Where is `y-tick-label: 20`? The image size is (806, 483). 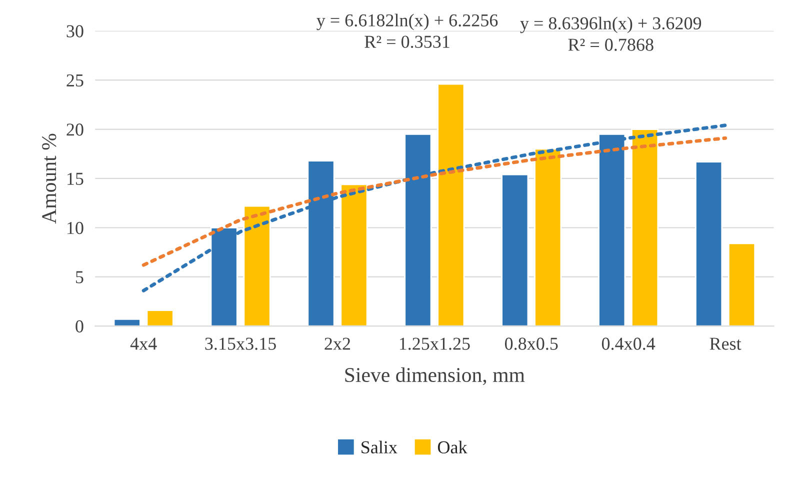 y-tick-label: 20 is located at coordinates (75, 130).